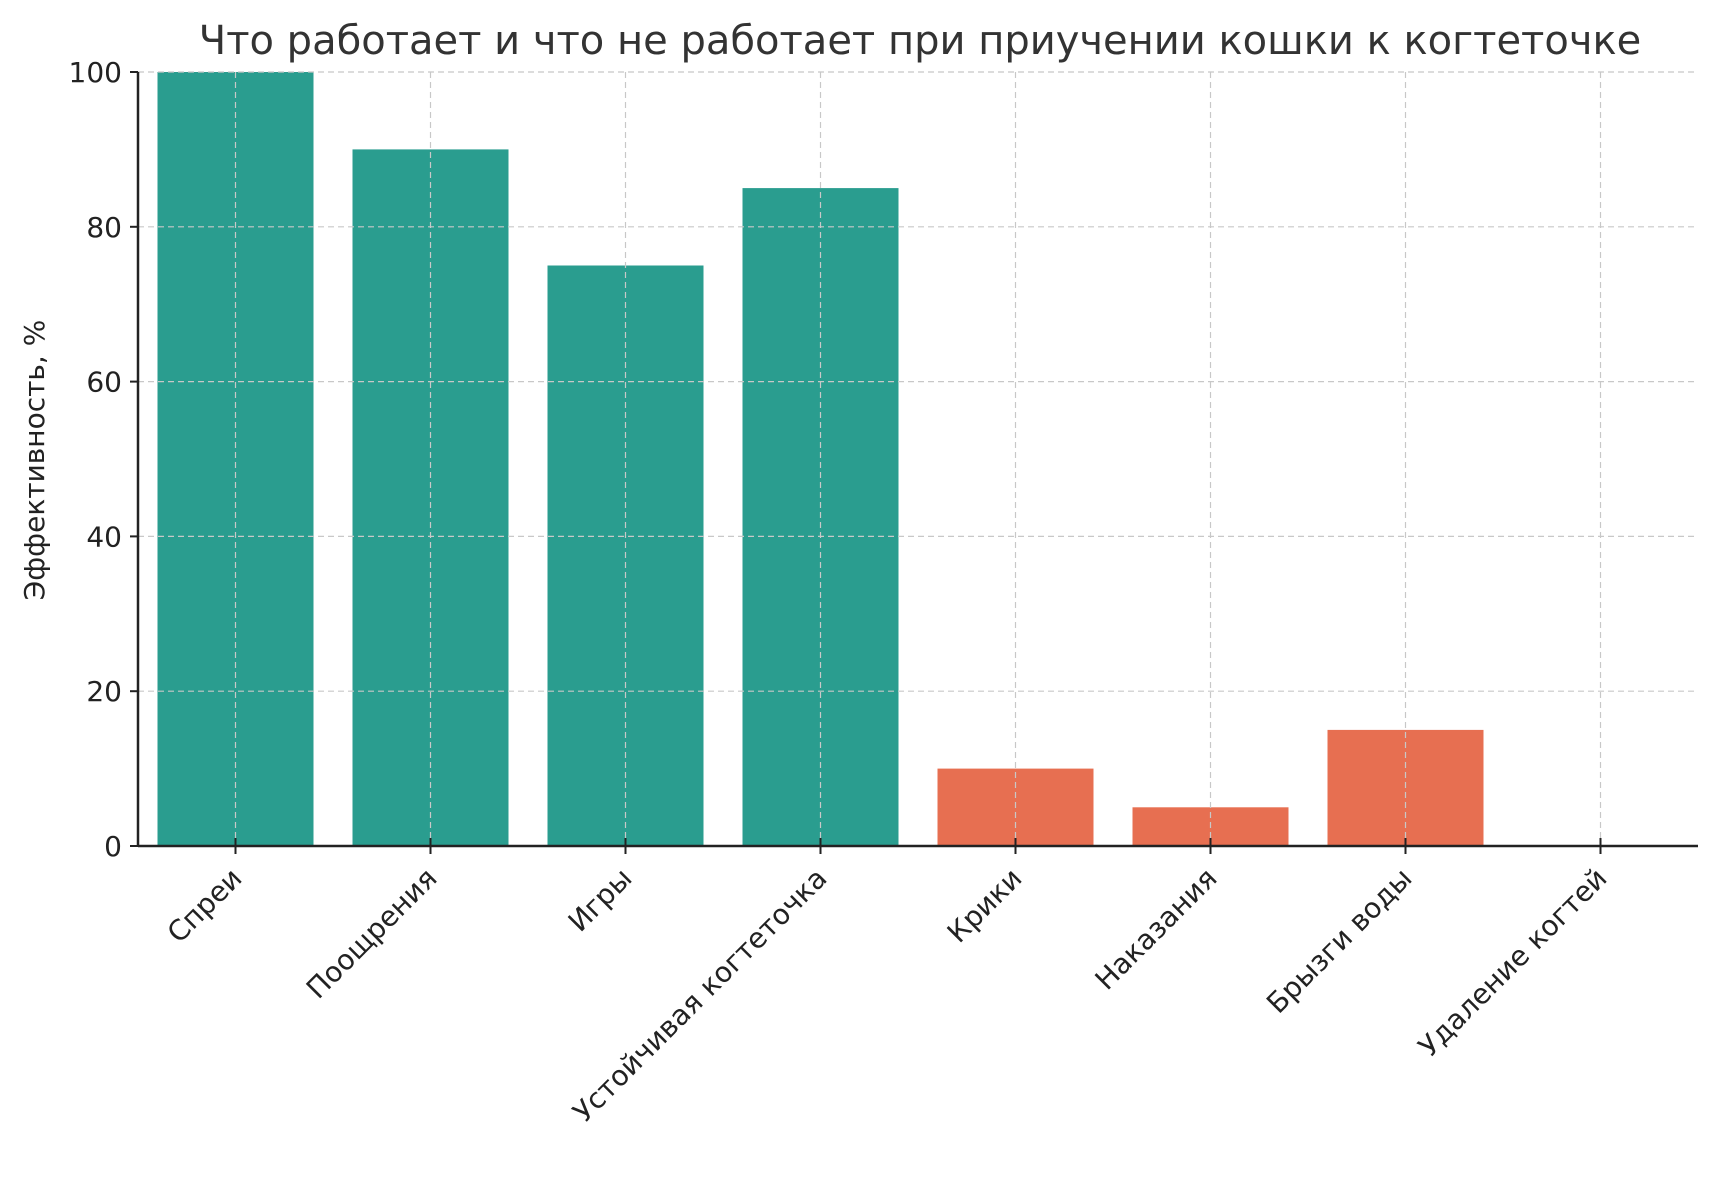 The height and width of the screenshot is (1185, 1733). Describe the element at coordinates (104, 382) in the screenshot. I see `y-tick-label: 60` at that location.